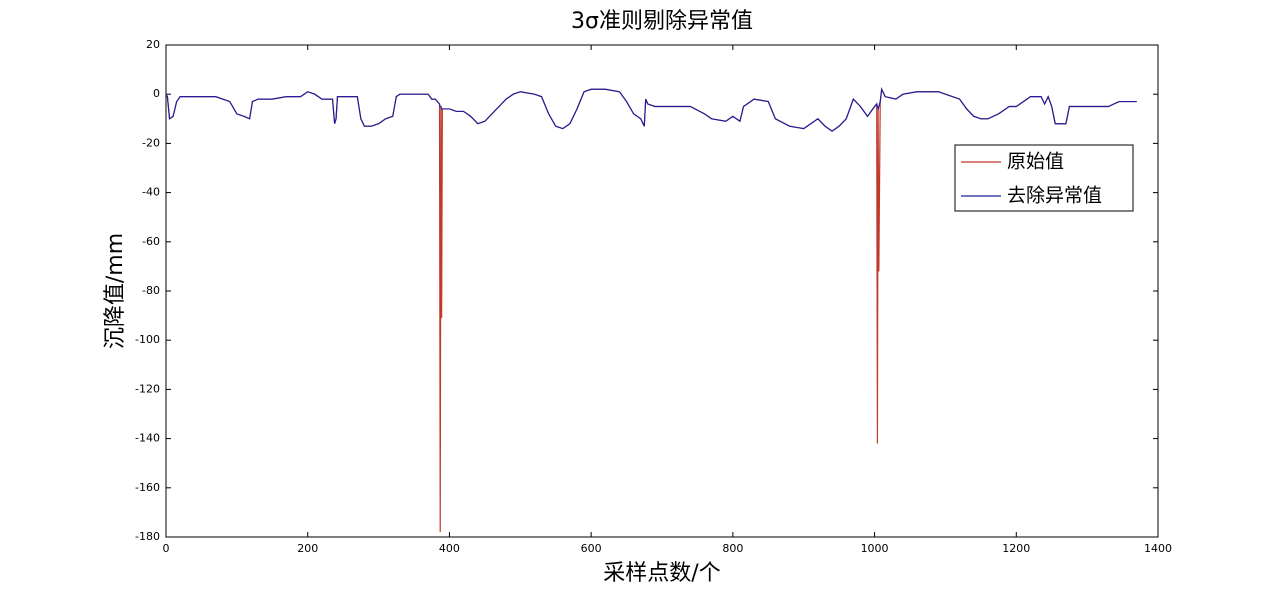 The width and height of the screenshot is (1280, 605). Describe the element at coordinates (1054, 196) in the screenshot. I see `legend-label: 去除异常值` at that location.